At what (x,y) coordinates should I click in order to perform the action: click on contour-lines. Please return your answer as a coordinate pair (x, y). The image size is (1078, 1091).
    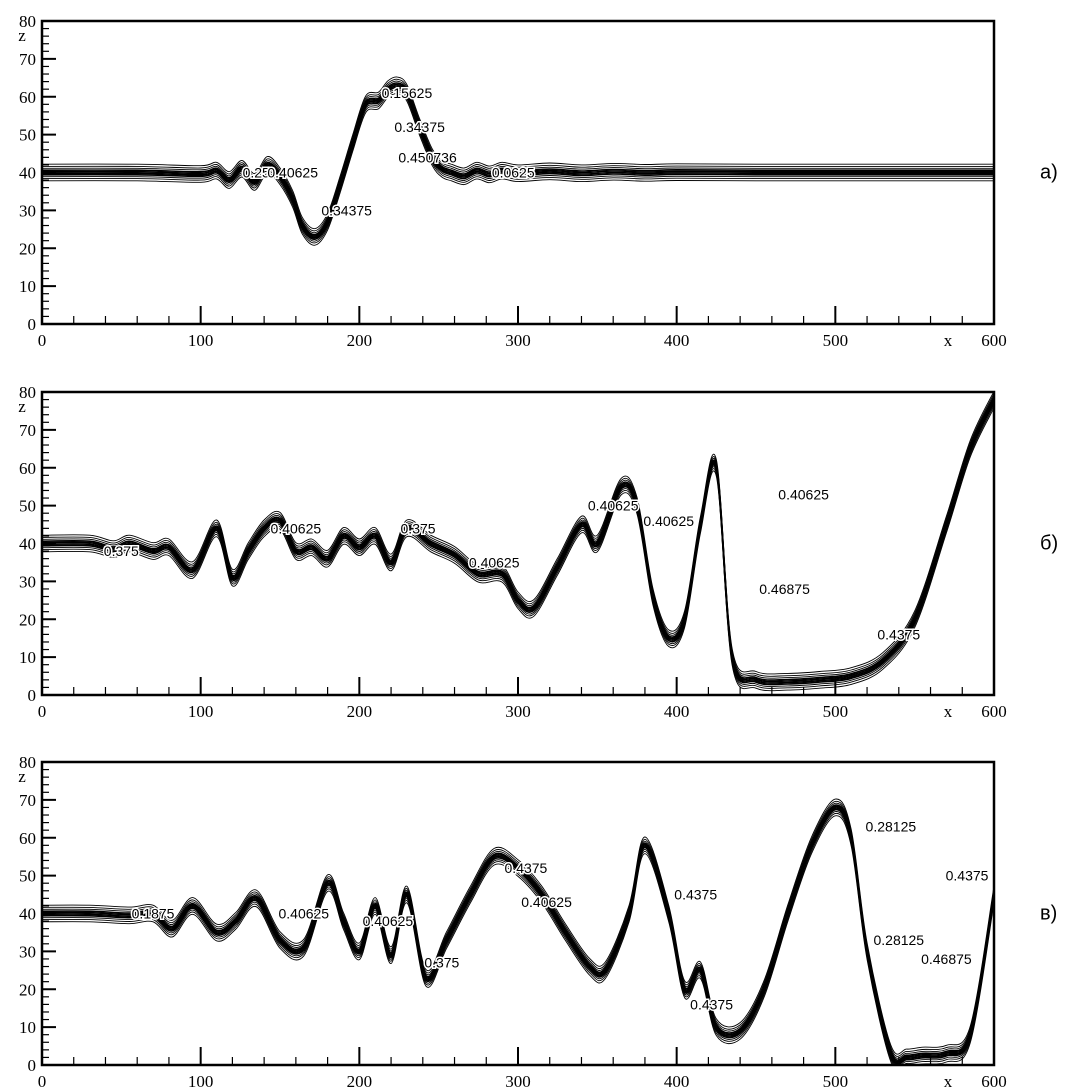
    Looking at the image, I should click on (518, 161).